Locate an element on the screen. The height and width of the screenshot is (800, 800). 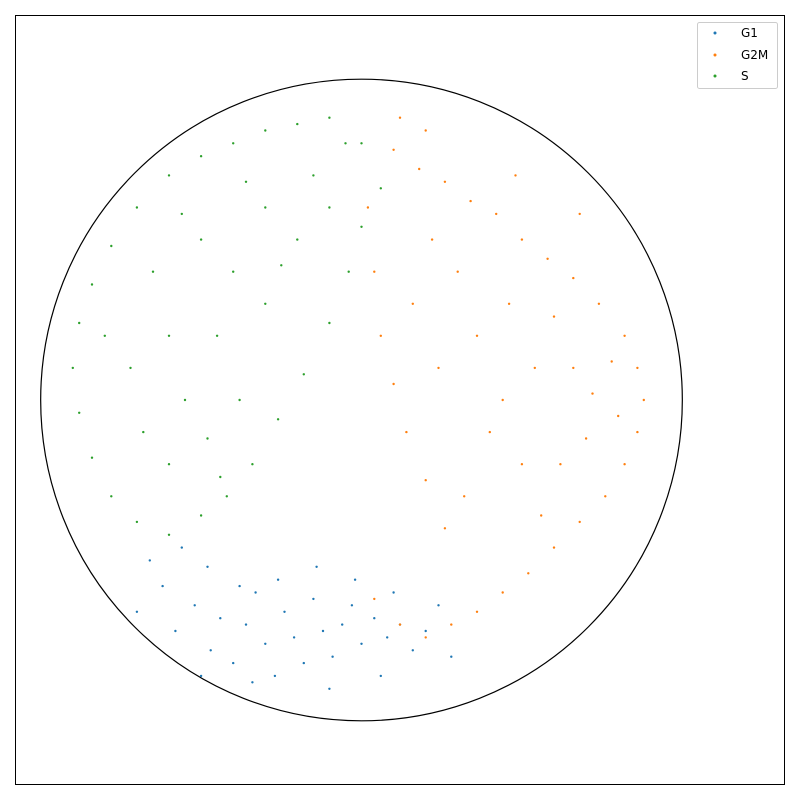
legend-label-g2m: G2M is located at coordinates (754, 55).